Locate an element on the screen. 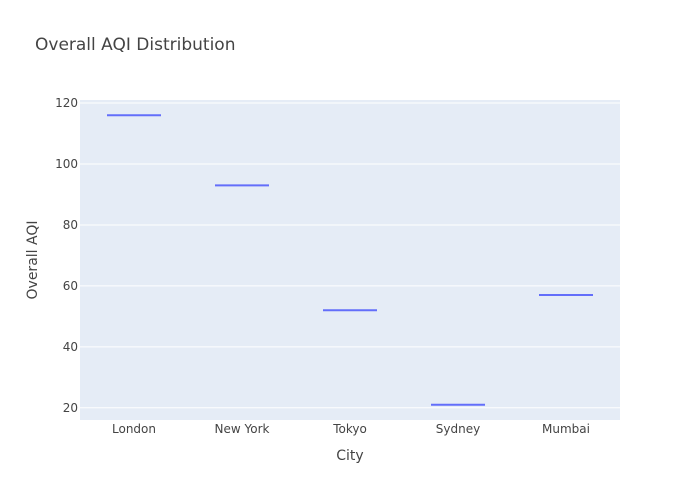 The image size is (700, 500). y-tick-label: 40 is located at coordinates (70, 347).